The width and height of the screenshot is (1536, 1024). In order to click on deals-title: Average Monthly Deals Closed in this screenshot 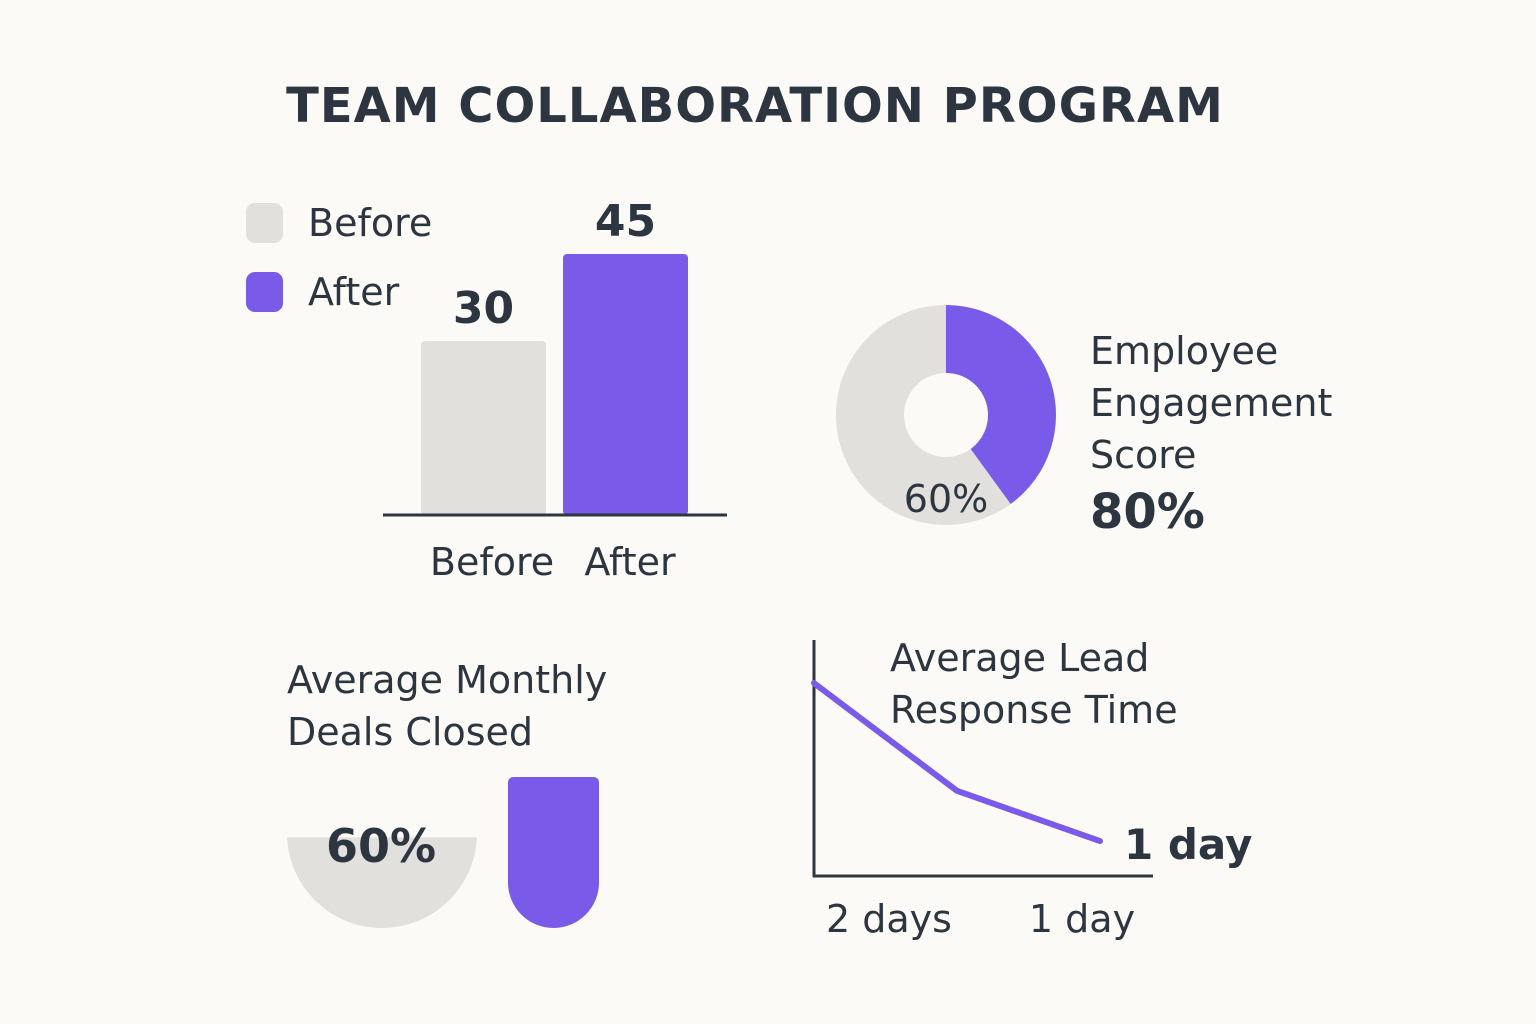, I will do `click(447, 706)`.